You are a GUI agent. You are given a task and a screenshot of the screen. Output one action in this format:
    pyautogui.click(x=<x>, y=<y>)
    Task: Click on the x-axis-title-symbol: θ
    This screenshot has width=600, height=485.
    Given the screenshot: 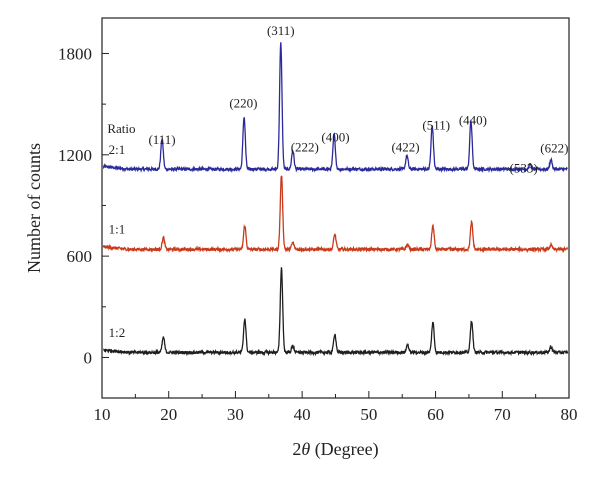 What is the action you would take?
    pyautogui.click(x=305, y=449)
    